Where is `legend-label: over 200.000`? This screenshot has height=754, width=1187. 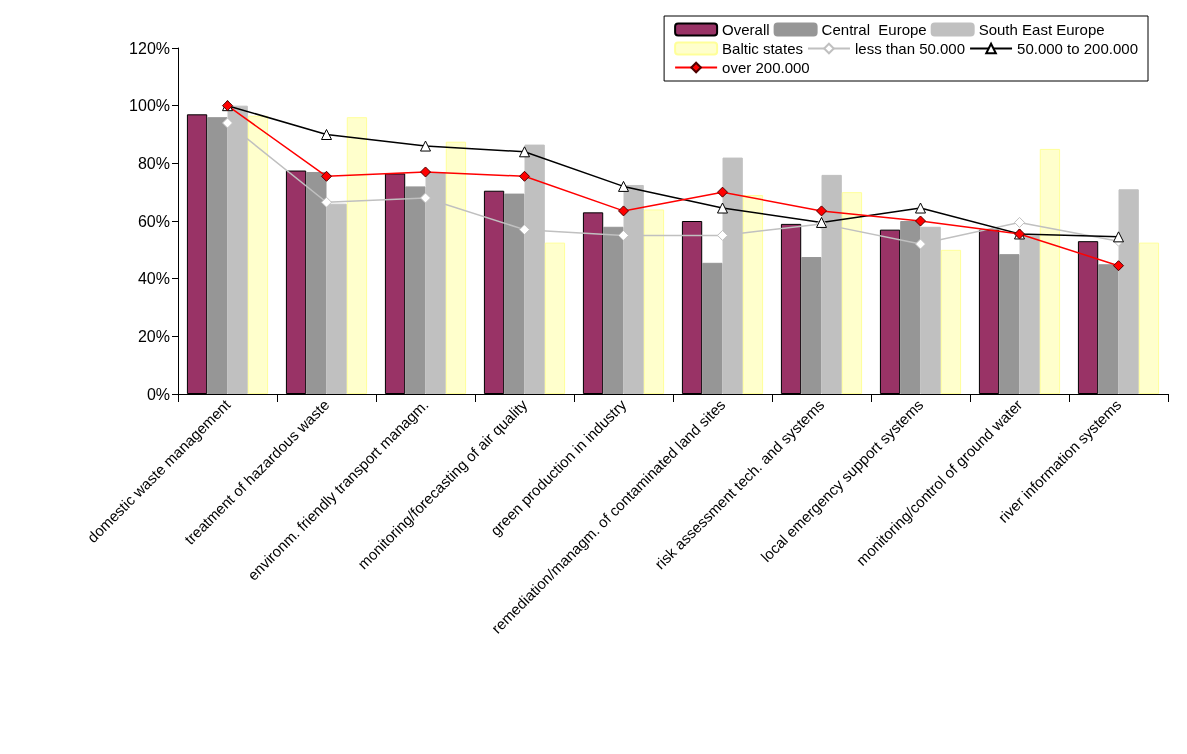
legend-label: over 200.000 is located at coordinates (766, 67).